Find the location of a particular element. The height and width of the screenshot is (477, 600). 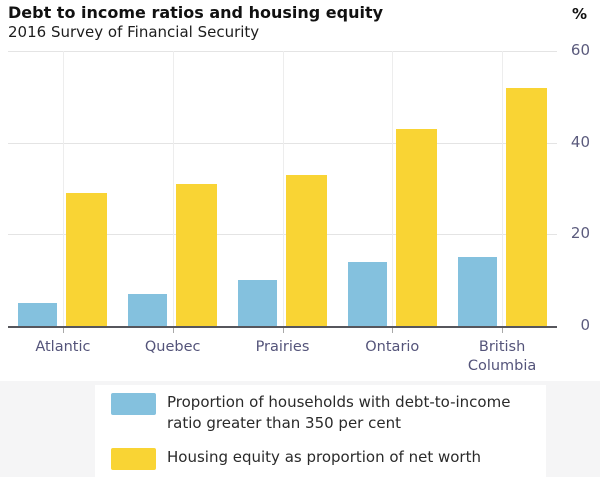

bar-group-atlantic is located at coordinates (63, 259).